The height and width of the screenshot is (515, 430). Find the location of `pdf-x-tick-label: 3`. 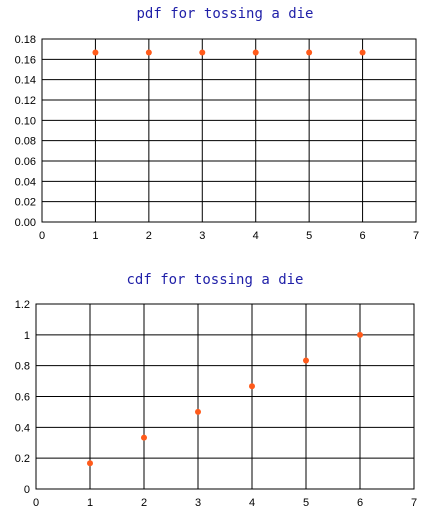

pdf-x-tick-label: 3 is located at coordinates (202, 236).